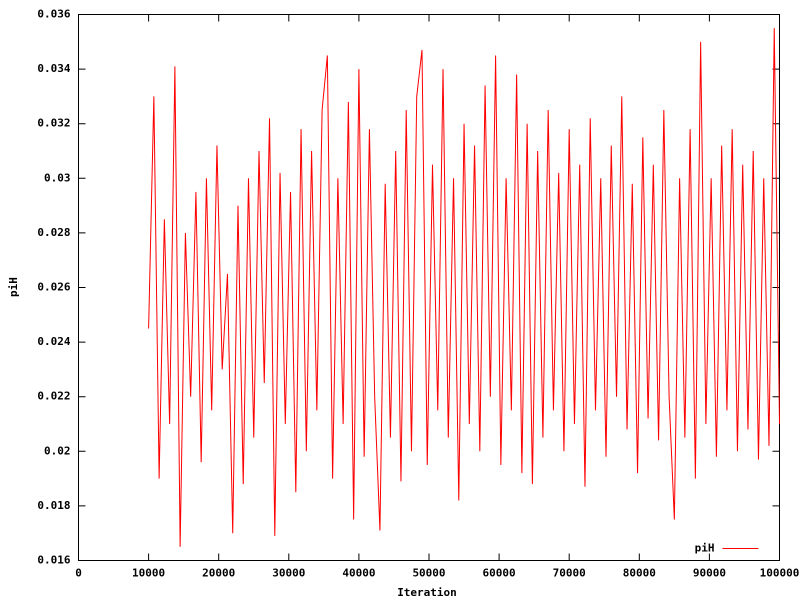 This screenshot has width=800, height=600. Describe the element at coordinates (428, 573) in the screenshot. I see `x-tick-label: 50000` at that location.